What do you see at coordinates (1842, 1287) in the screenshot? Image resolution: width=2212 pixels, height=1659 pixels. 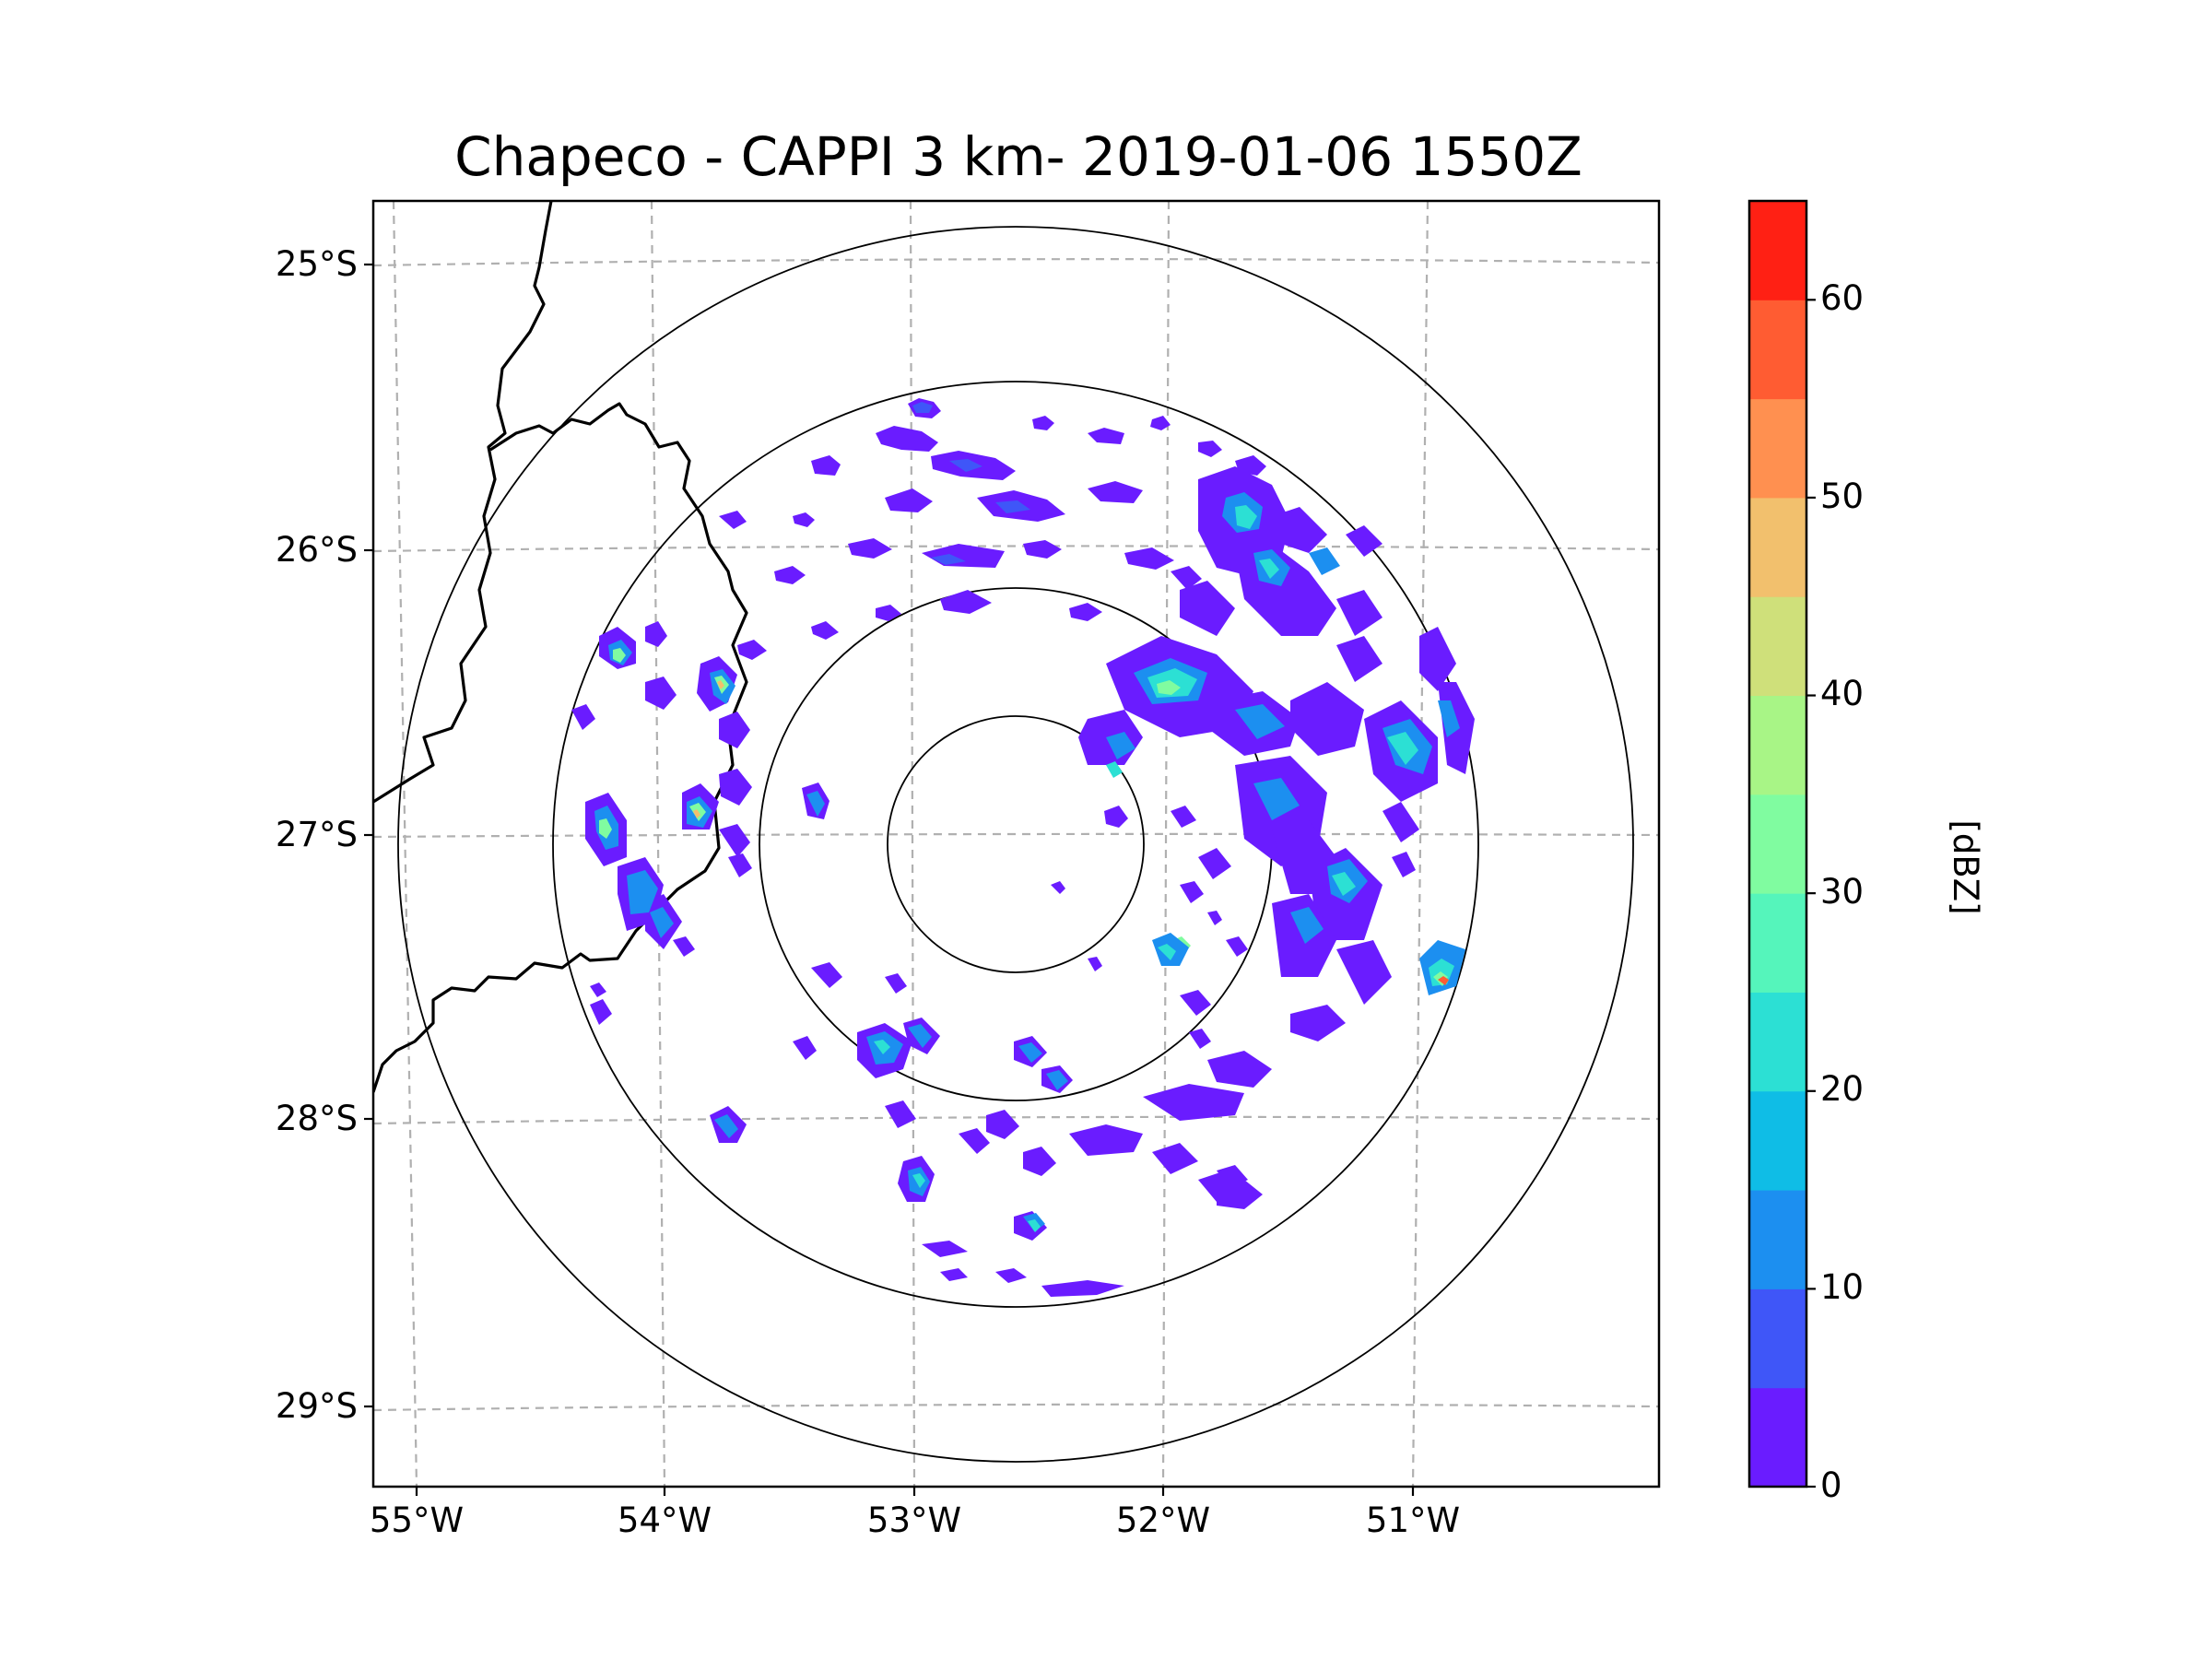 I see `colorbar-tick-label: 10` at bounding box center [1842, 1287].